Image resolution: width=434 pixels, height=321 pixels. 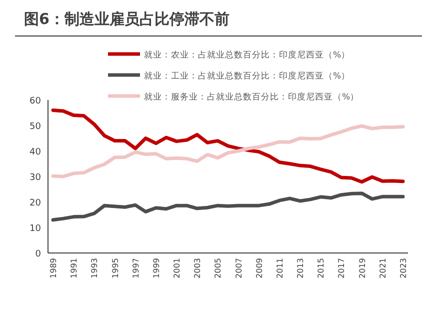 What do you see at coordinates (36, 101) in the screenshot?
I see `y-tick-label: 60` at bounding box center [36, 101].